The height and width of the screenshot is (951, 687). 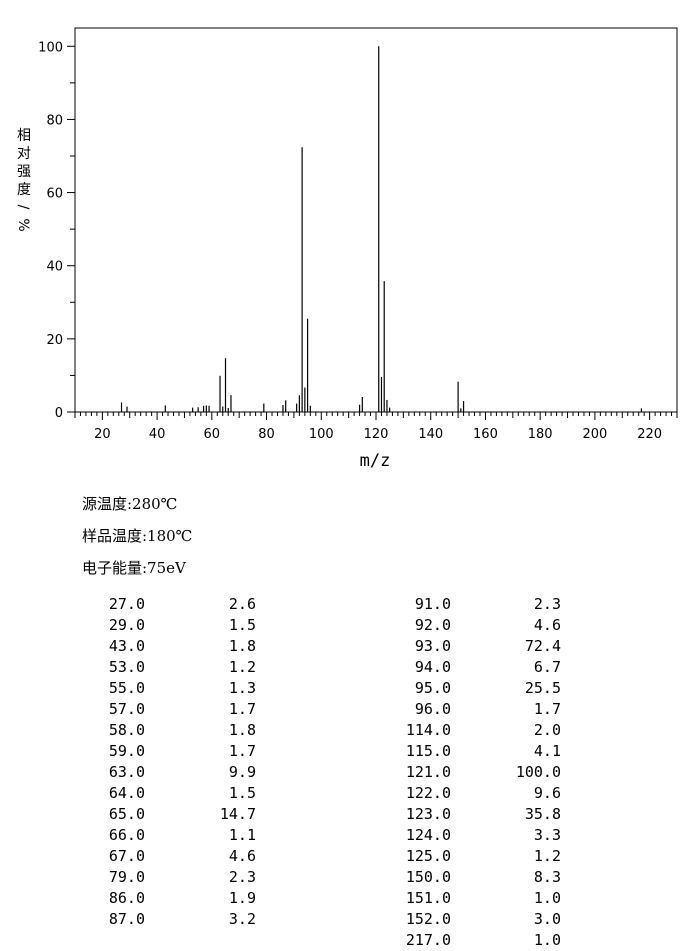 What do you see at coordinates (547, 898) in the screenshot?
I see `peak-intensity: 1.0` at bounding box center [547, 898].